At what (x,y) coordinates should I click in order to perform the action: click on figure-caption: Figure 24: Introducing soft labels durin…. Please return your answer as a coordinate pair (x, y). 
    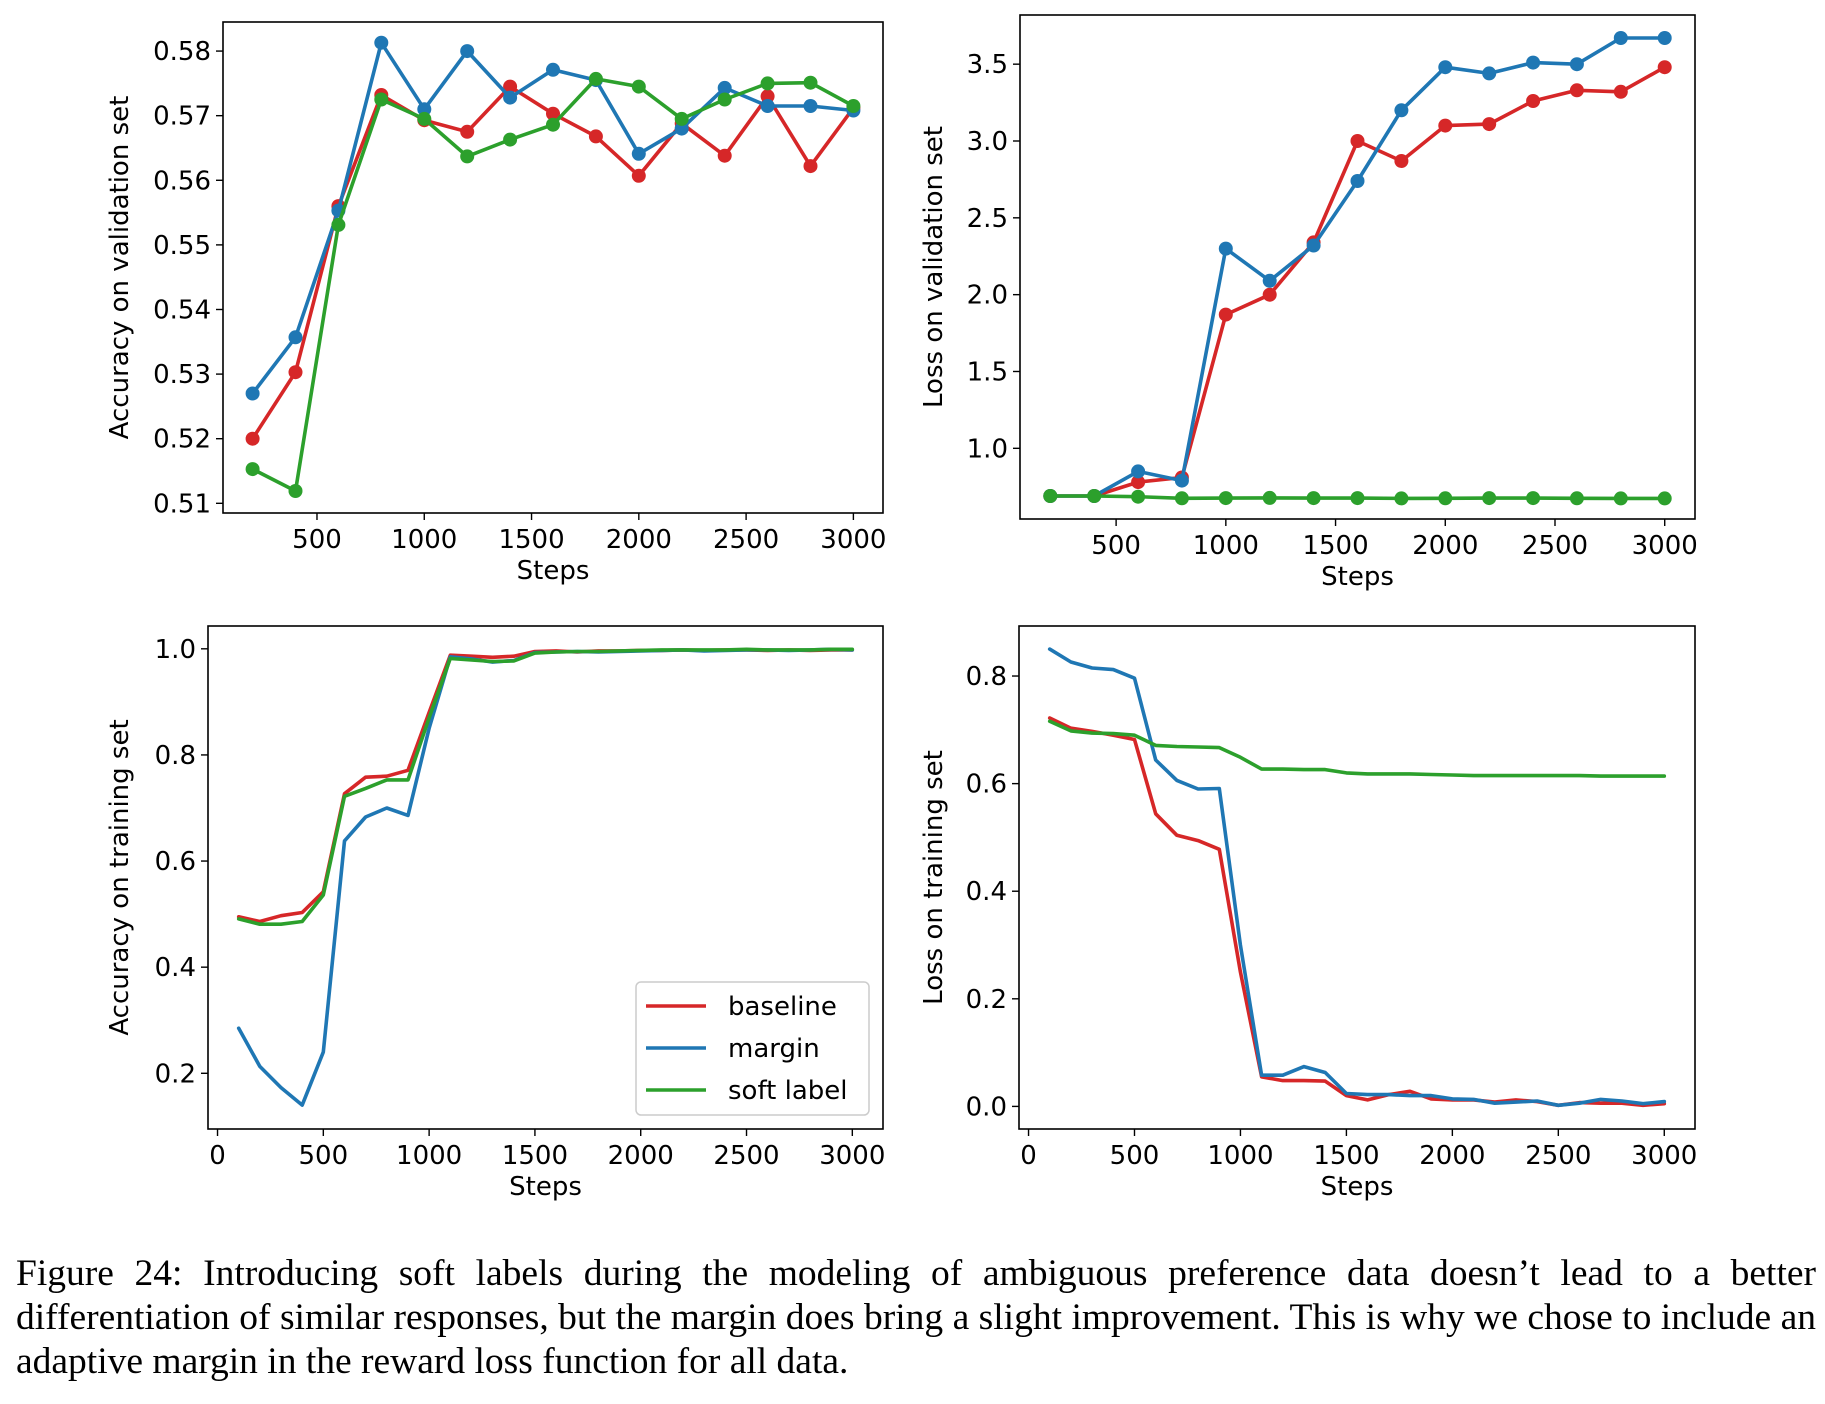
    Looking at the image, I should click on (916, 1317).